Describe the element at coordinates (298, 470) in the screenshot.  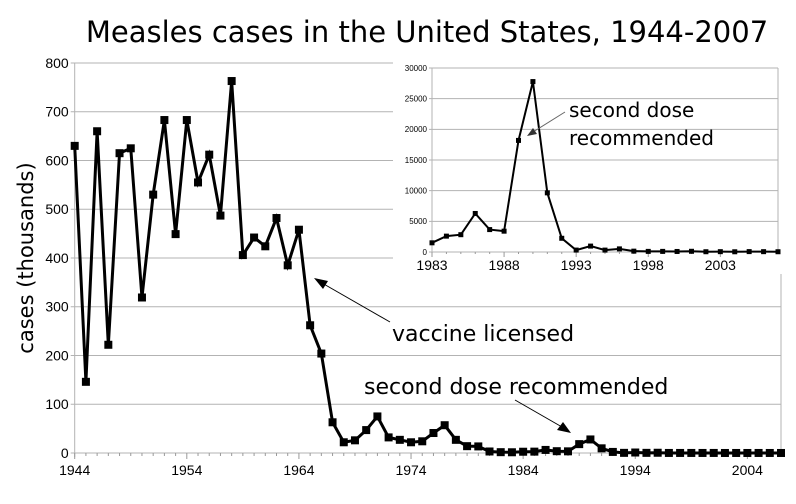
I see `x-tick-label: 1964` at that location.